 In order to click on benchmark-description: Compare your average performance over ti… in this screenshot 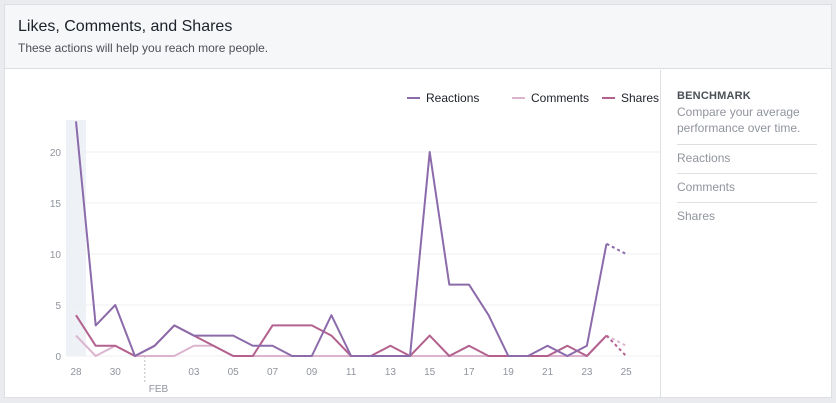, I will do `click(739, 120)`.